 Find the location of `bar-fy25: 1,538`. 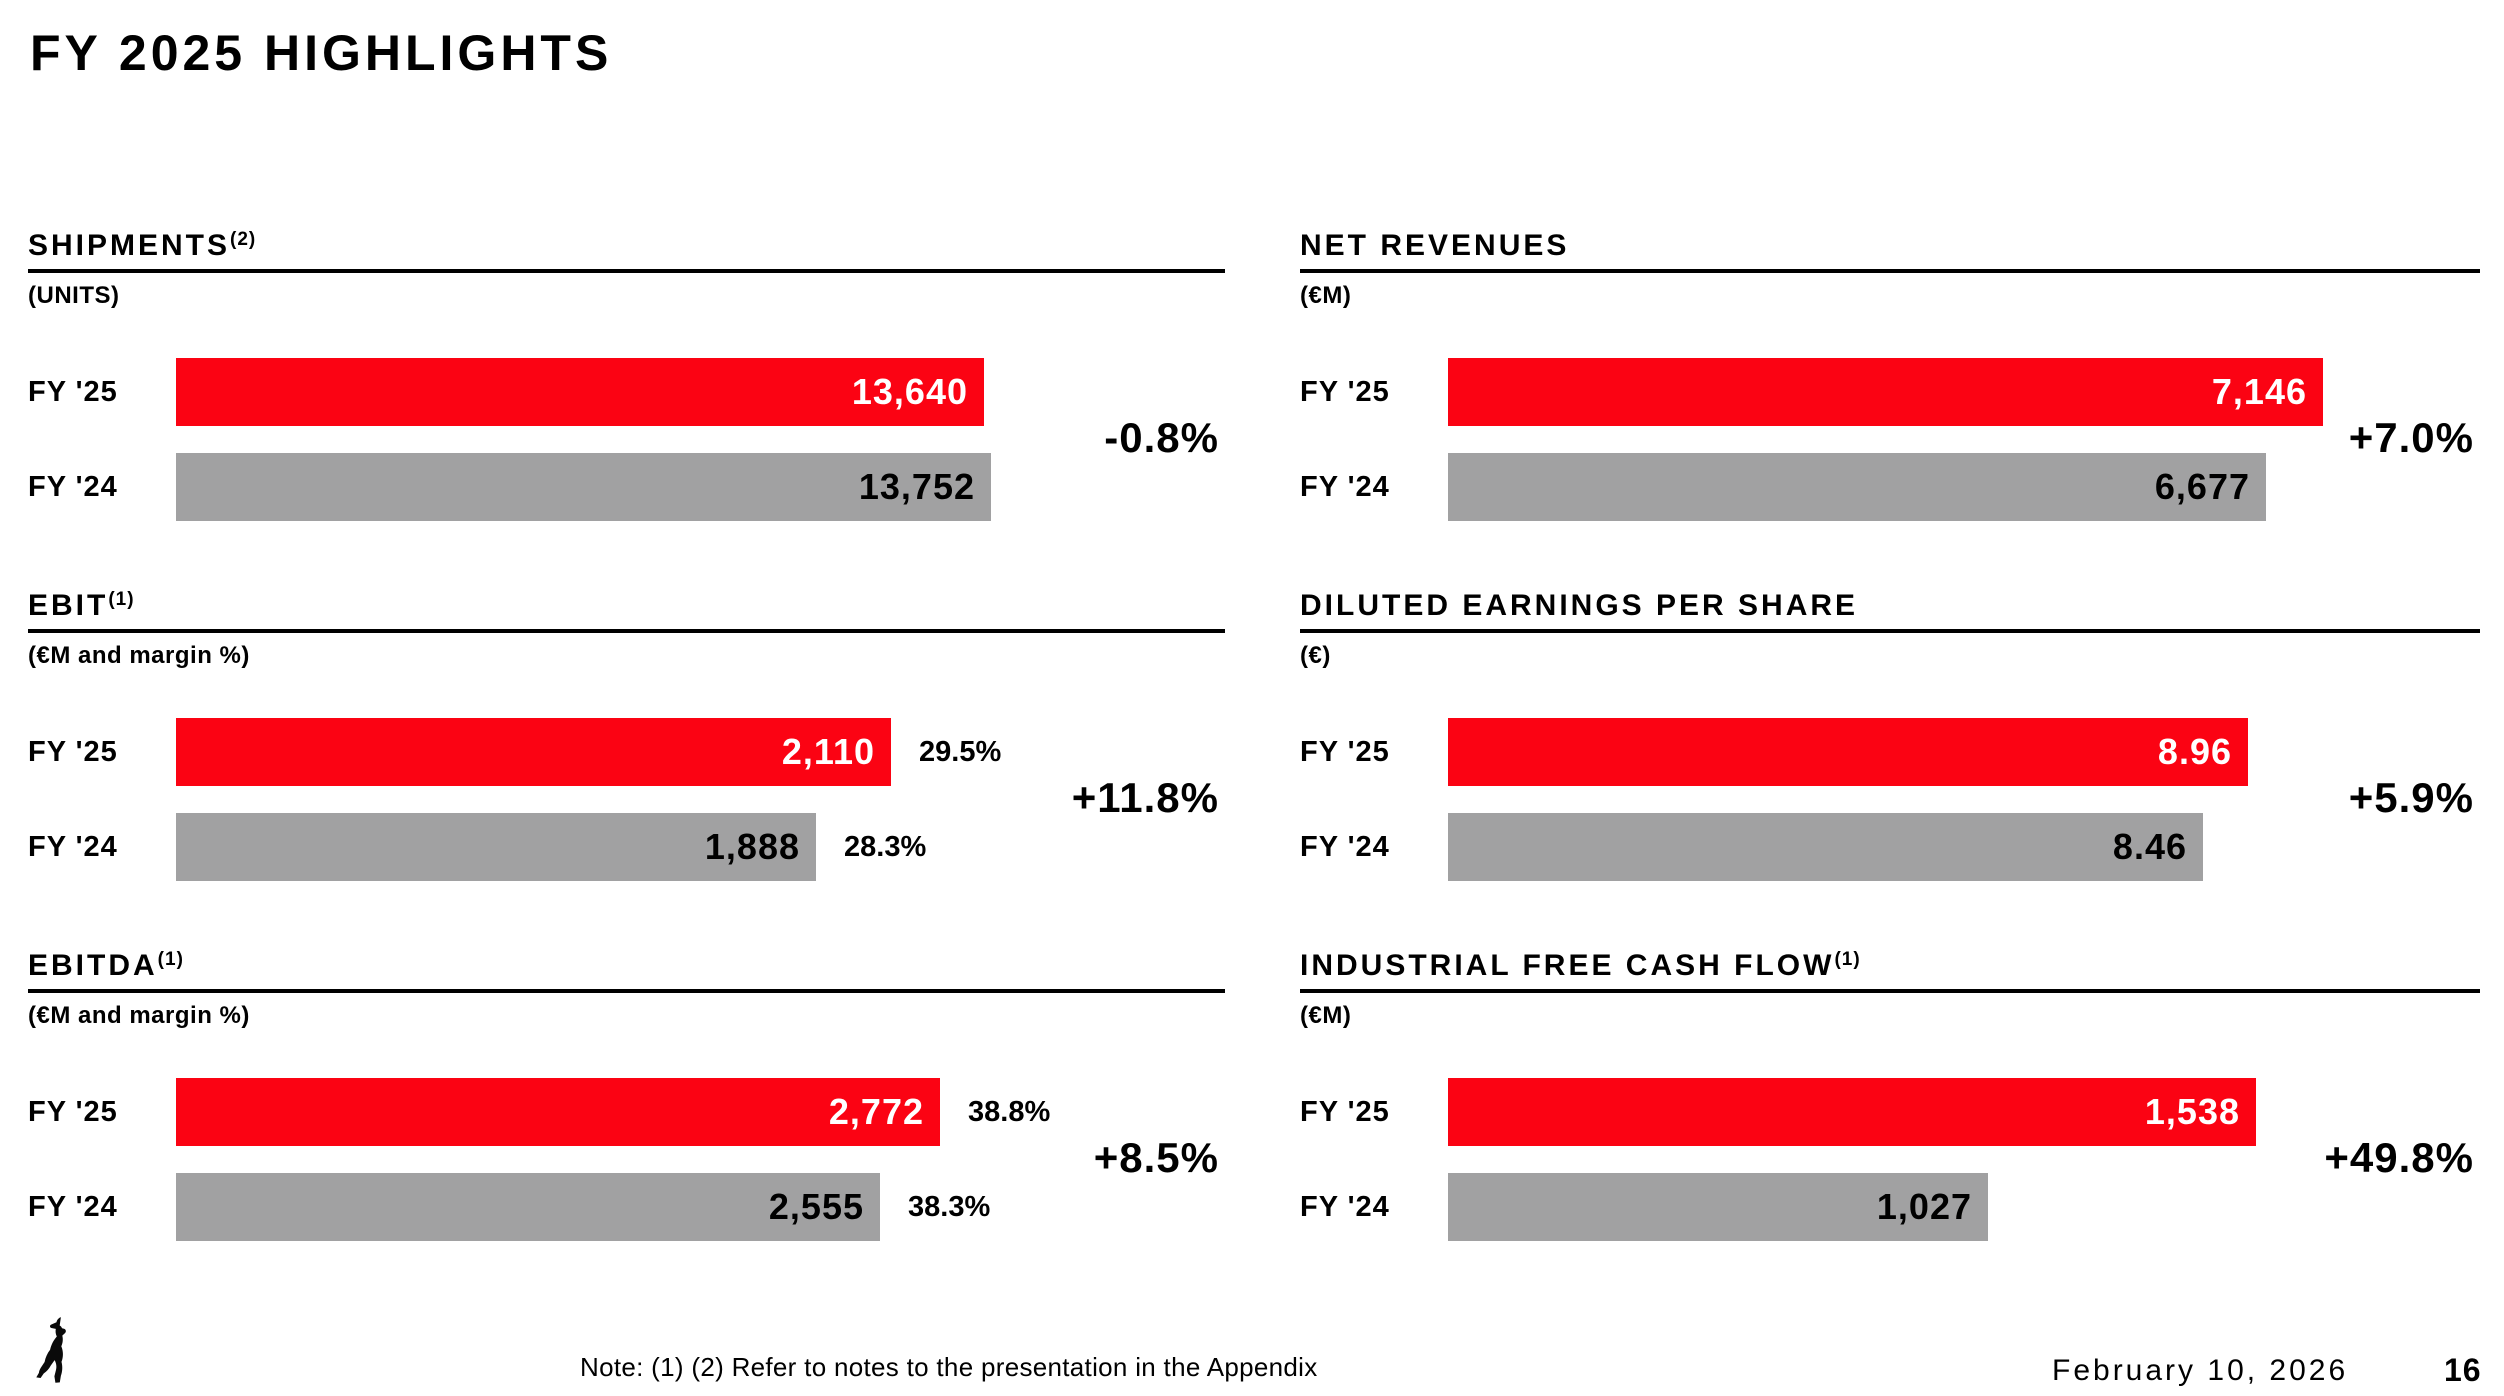

bar-fy25: 1,538 is located at coordinates (1852, 1112).